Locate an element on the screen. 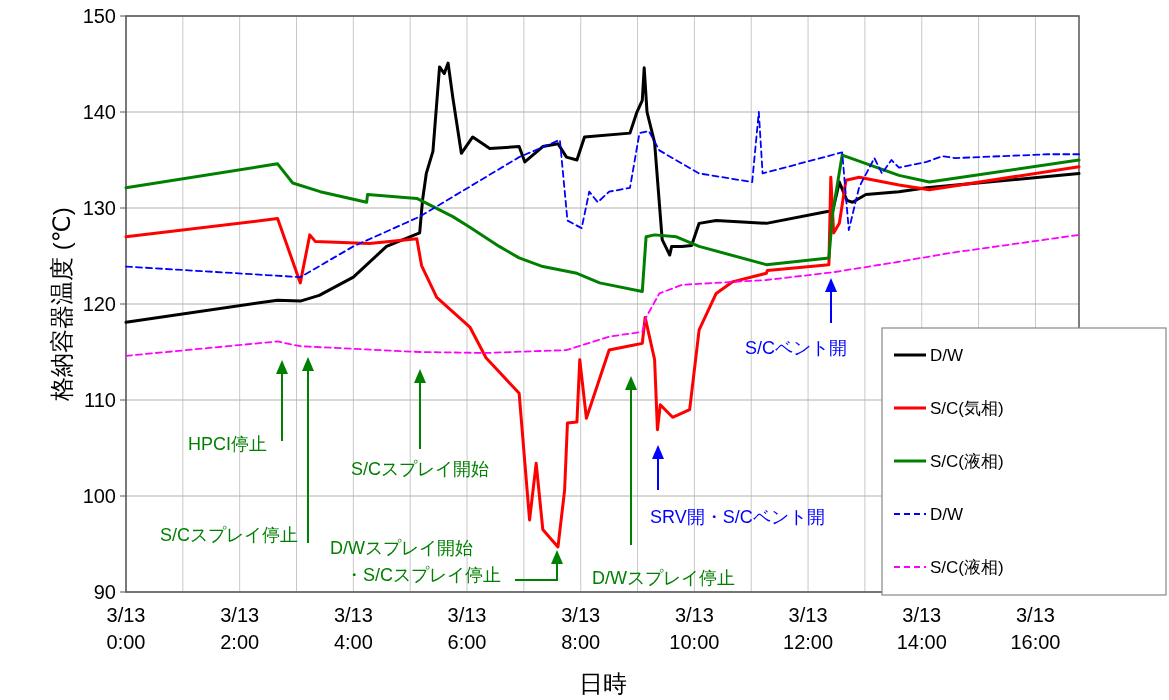  y-tick-label: 120 is located at coordinates (99, 304).